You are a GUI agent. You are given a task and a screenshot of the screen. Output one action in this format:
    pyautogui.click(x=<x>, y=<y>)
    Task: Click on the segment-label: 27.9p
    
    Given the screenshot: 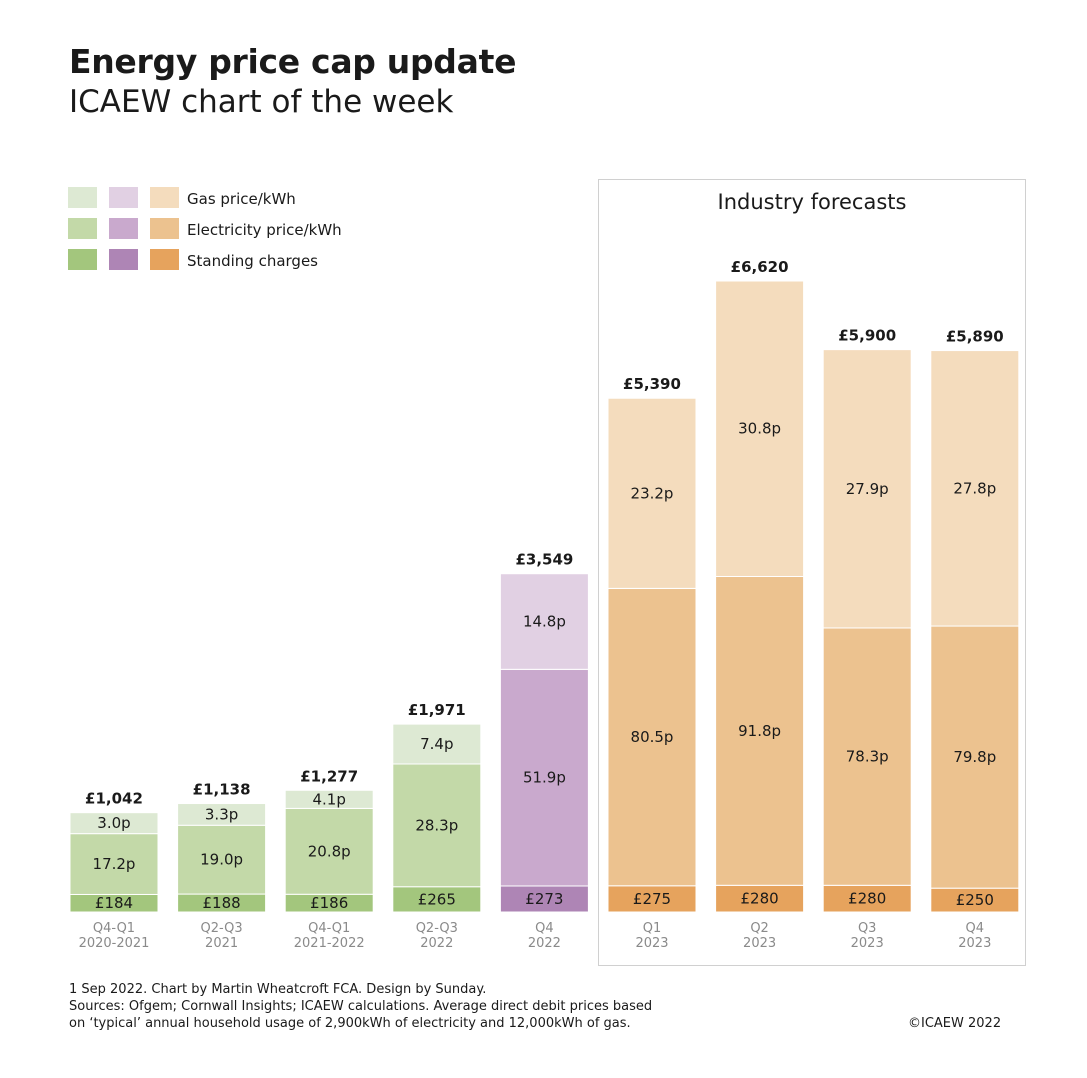 What is the action you would take?
    pyautogui.click(x=867, y=489)
    